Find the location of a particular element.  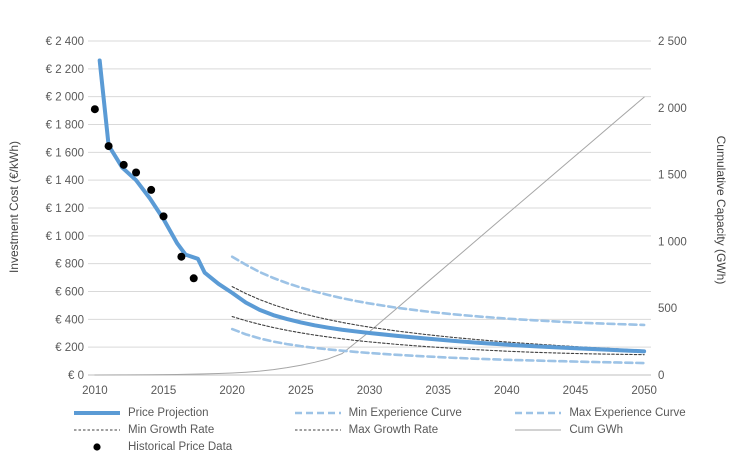

legend-item-min-growth-rate: Min Growth Rate is located at coordinates (183, 430).